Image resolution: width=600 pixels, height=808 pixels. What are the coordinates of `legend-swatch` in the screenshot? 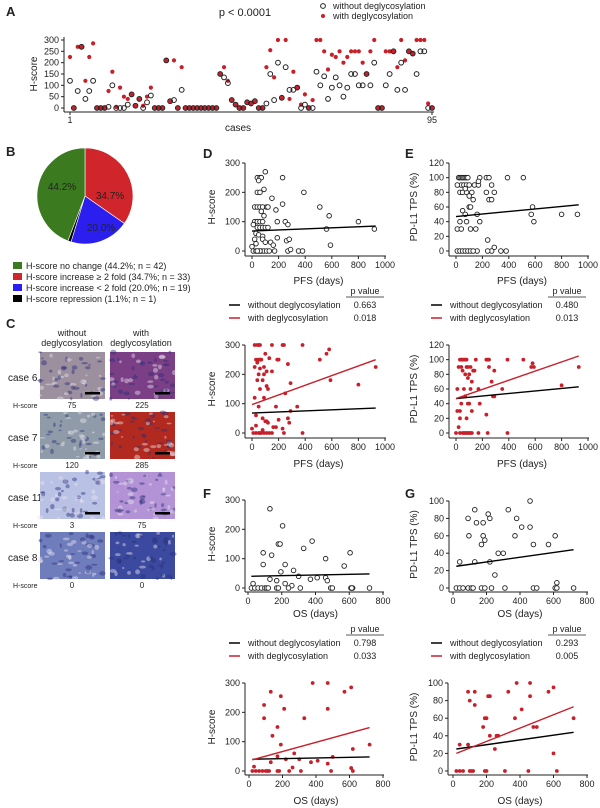 It's located at (17, 287).